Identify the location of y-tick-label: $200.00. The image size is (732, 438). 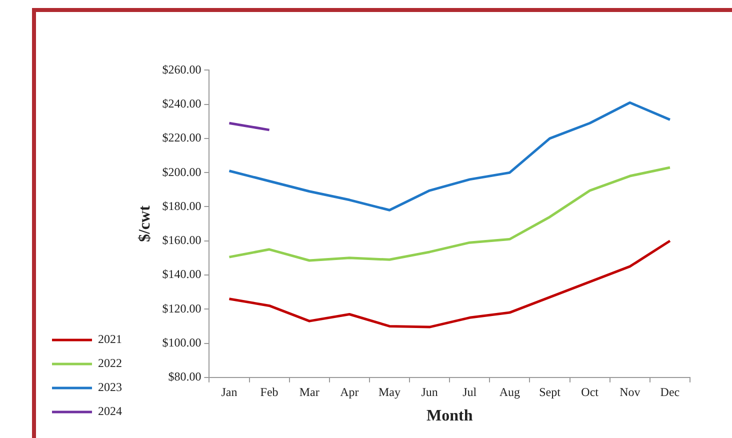
(182, 171).